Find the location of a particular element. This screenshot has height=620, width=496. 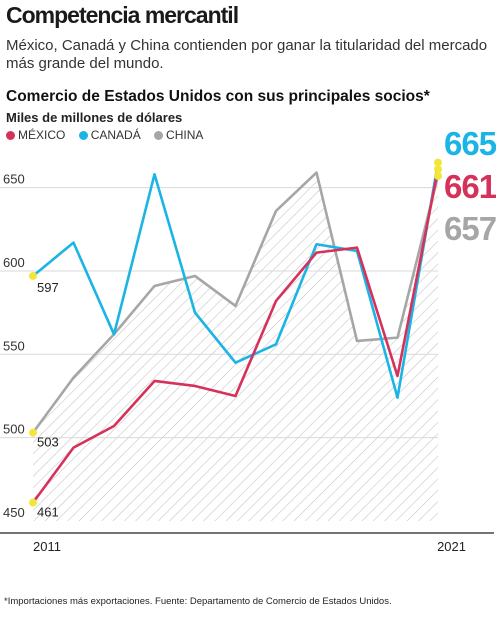

start-label-canada: 597 is located at coordinates (48, 287).